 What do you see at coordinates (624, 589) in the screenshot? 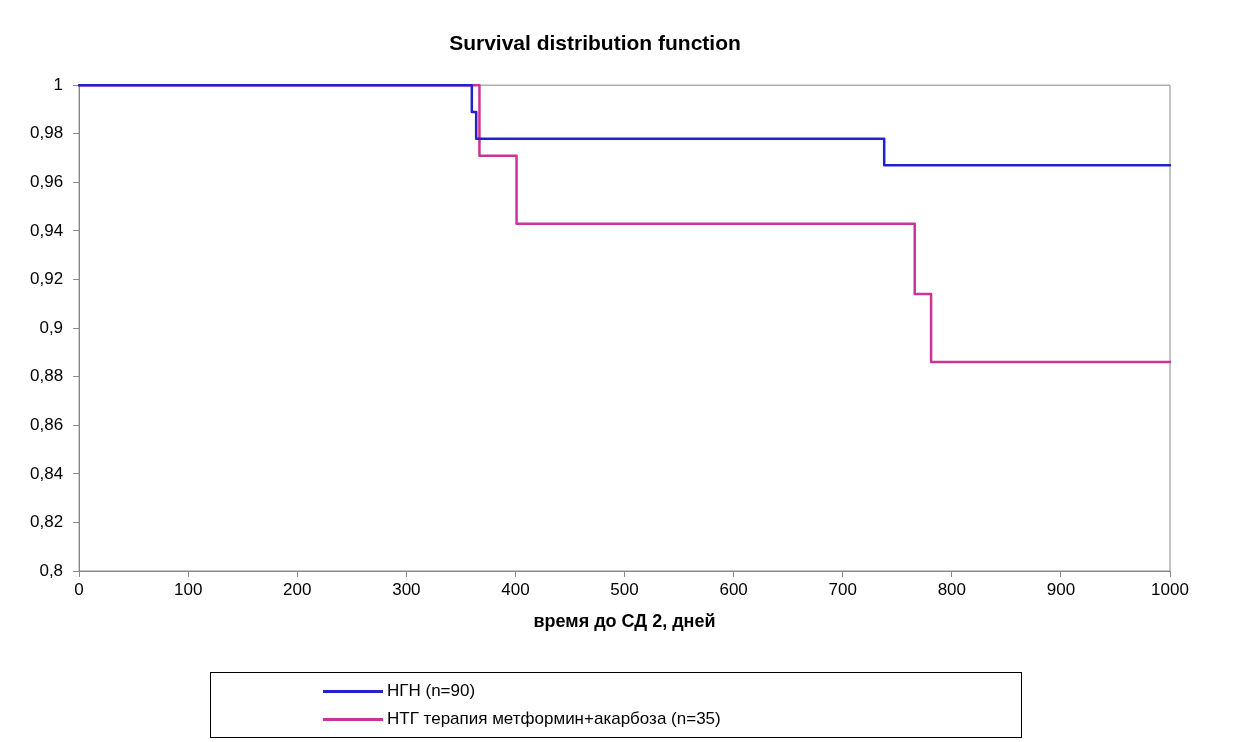
I see `x-tick-label: 500` at bounding box center [624, 589].